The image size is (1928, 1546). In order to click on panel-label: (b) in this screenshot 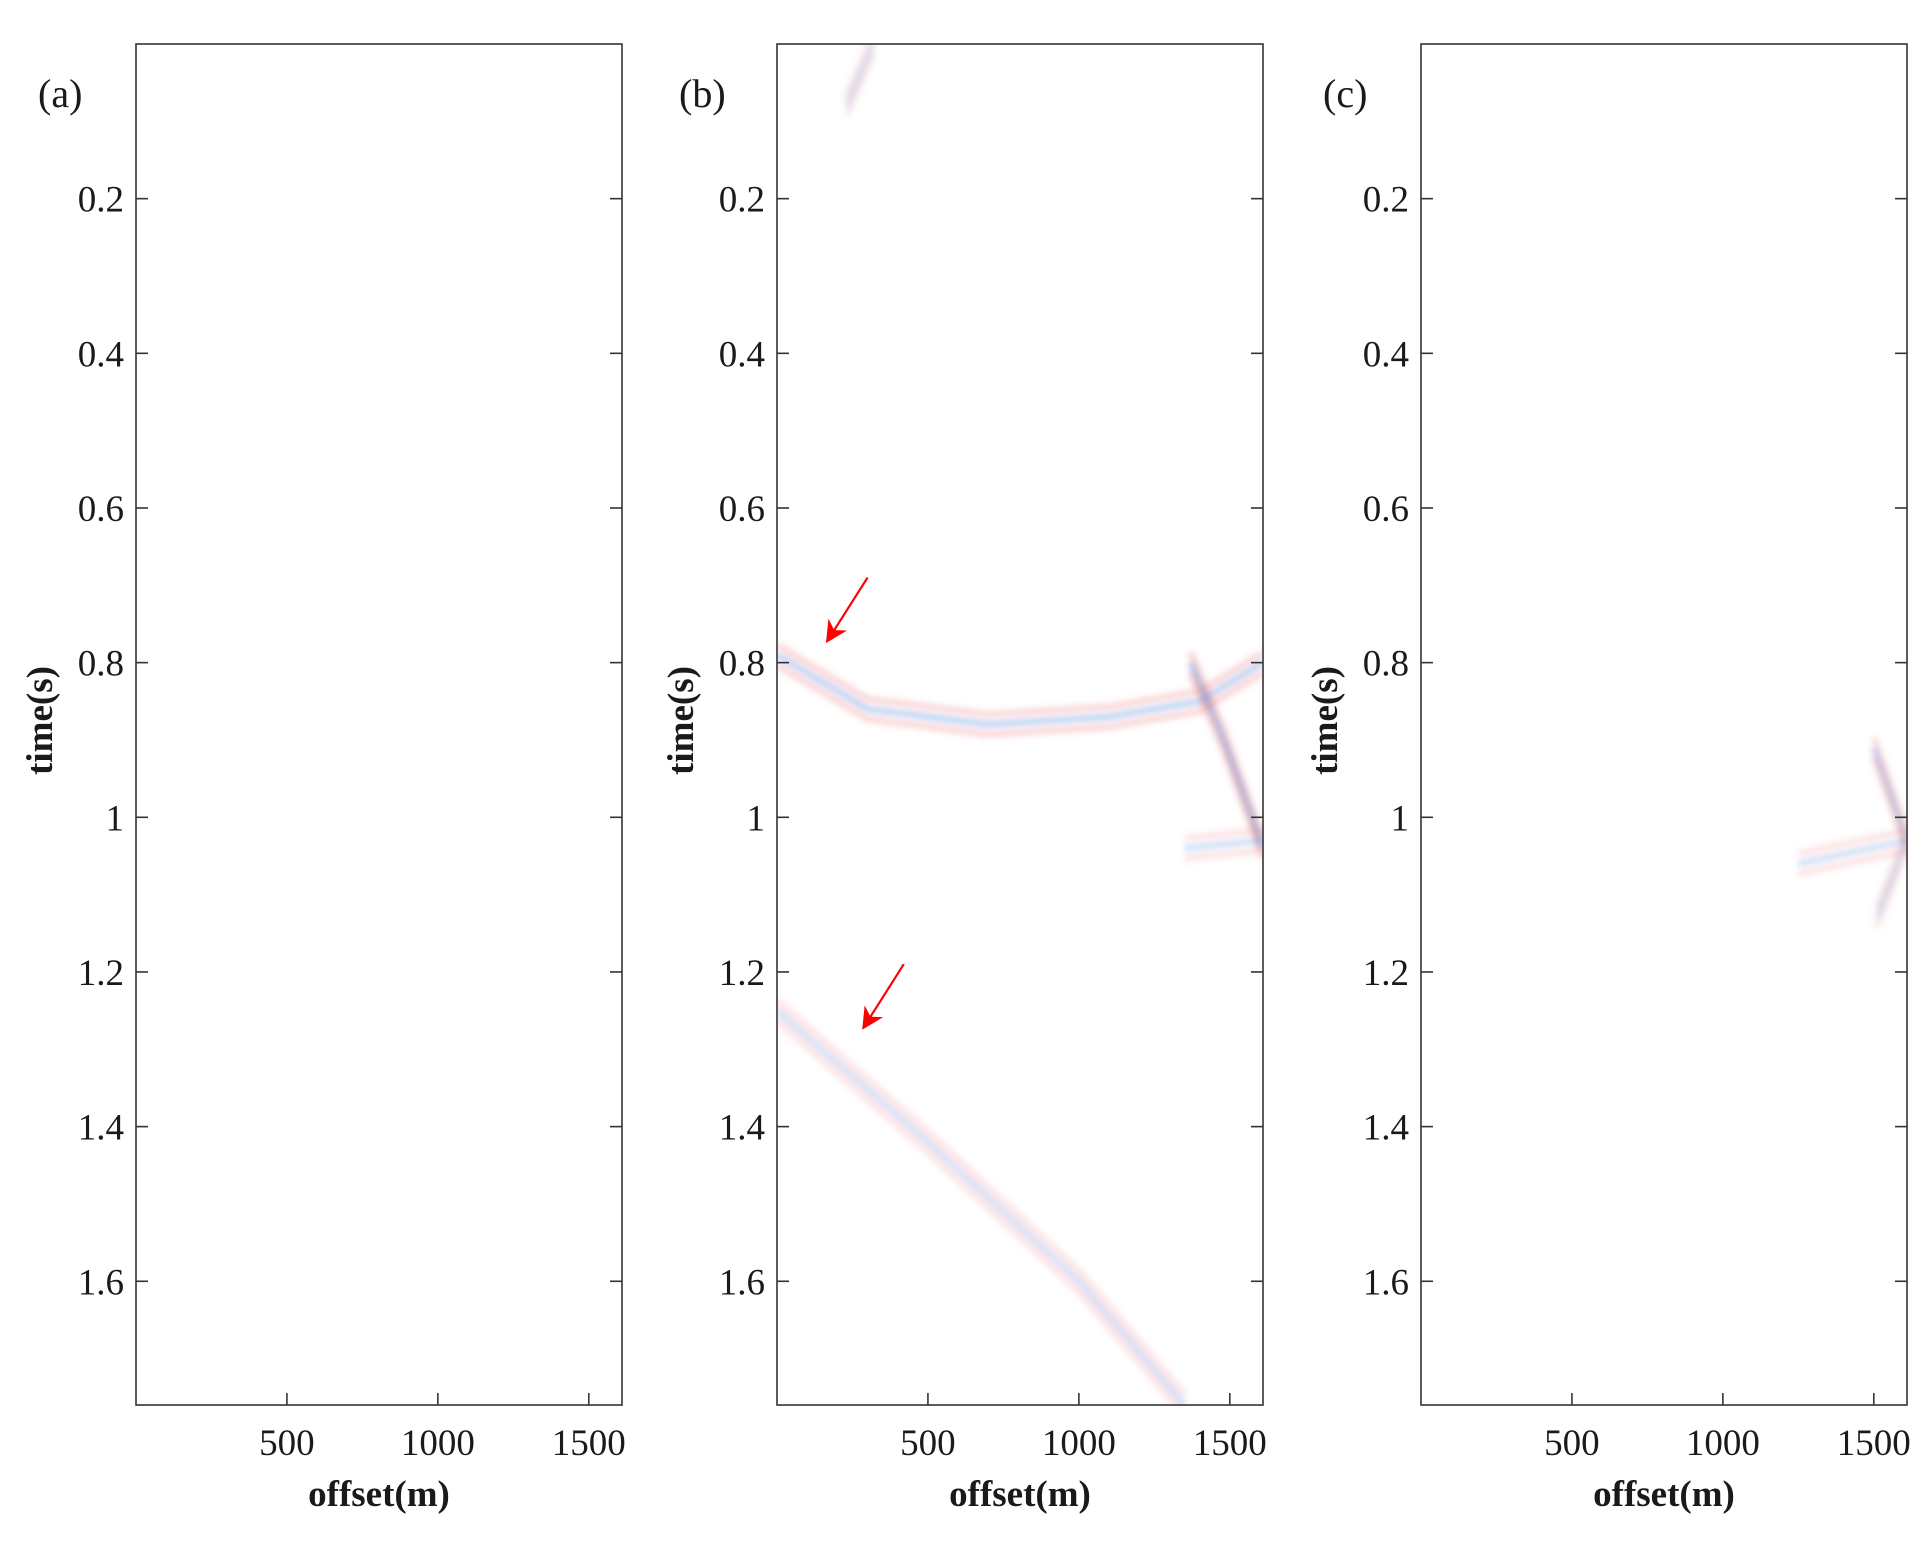, I will do `click(702, 93)`.